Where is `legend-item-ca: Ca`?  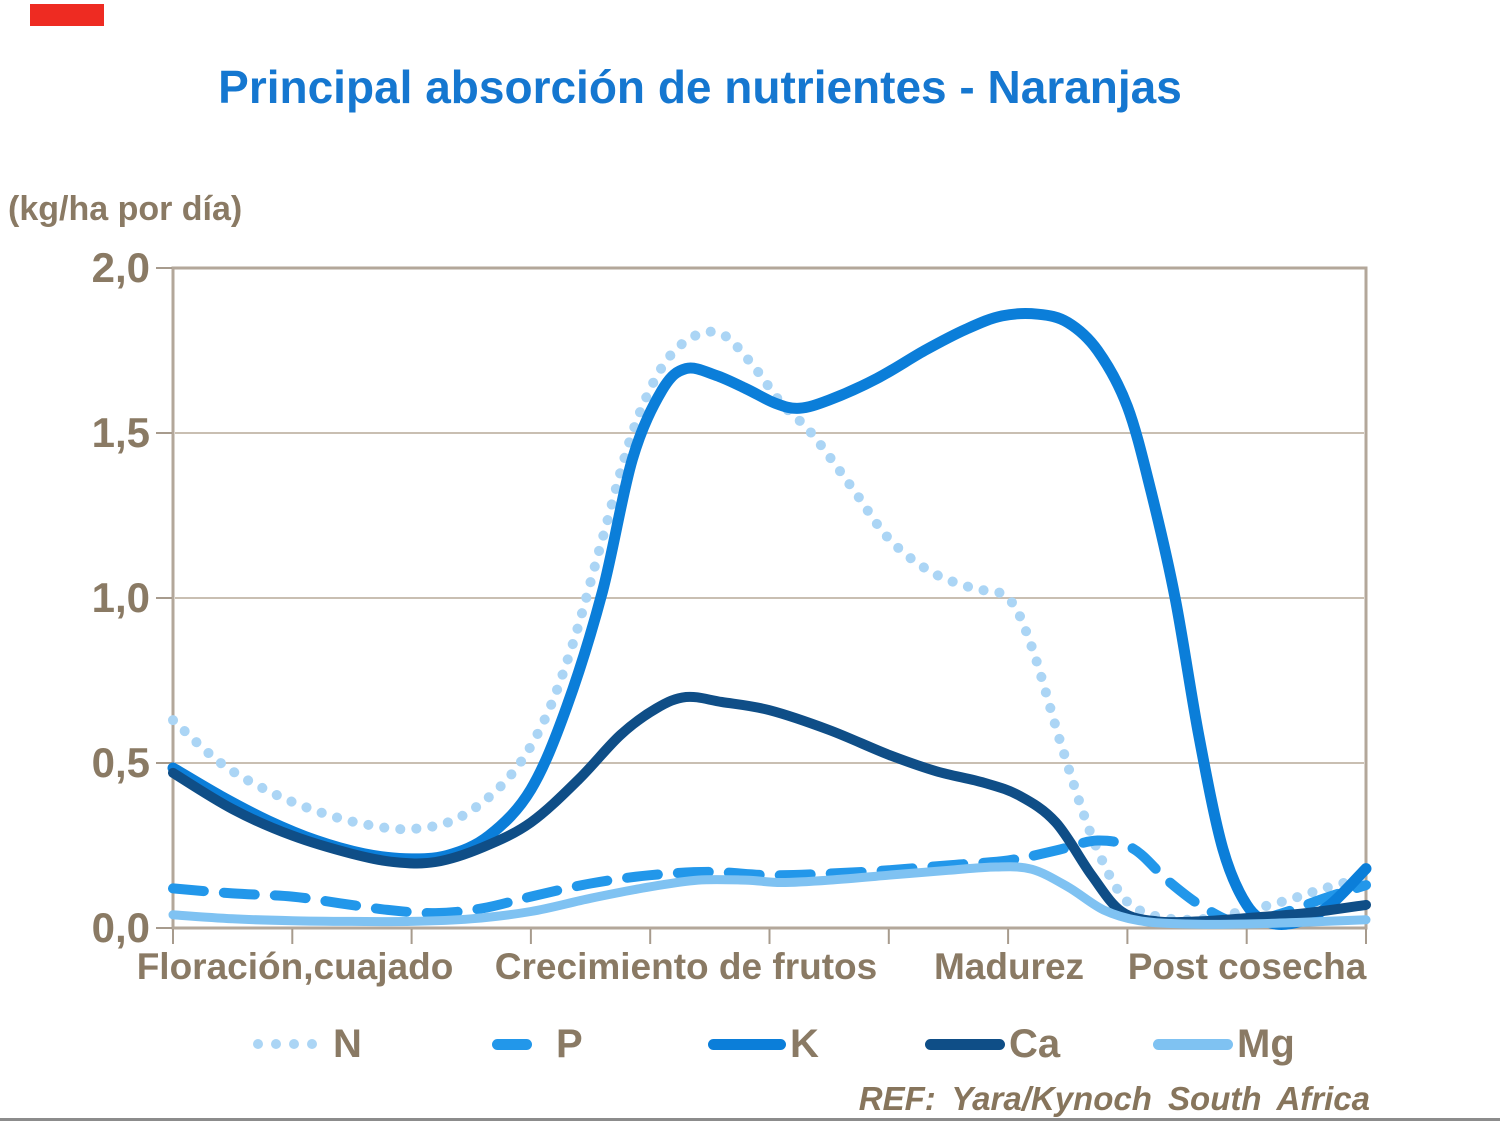
legend-item-ca: Ca is located at coordinates (992, 1044).